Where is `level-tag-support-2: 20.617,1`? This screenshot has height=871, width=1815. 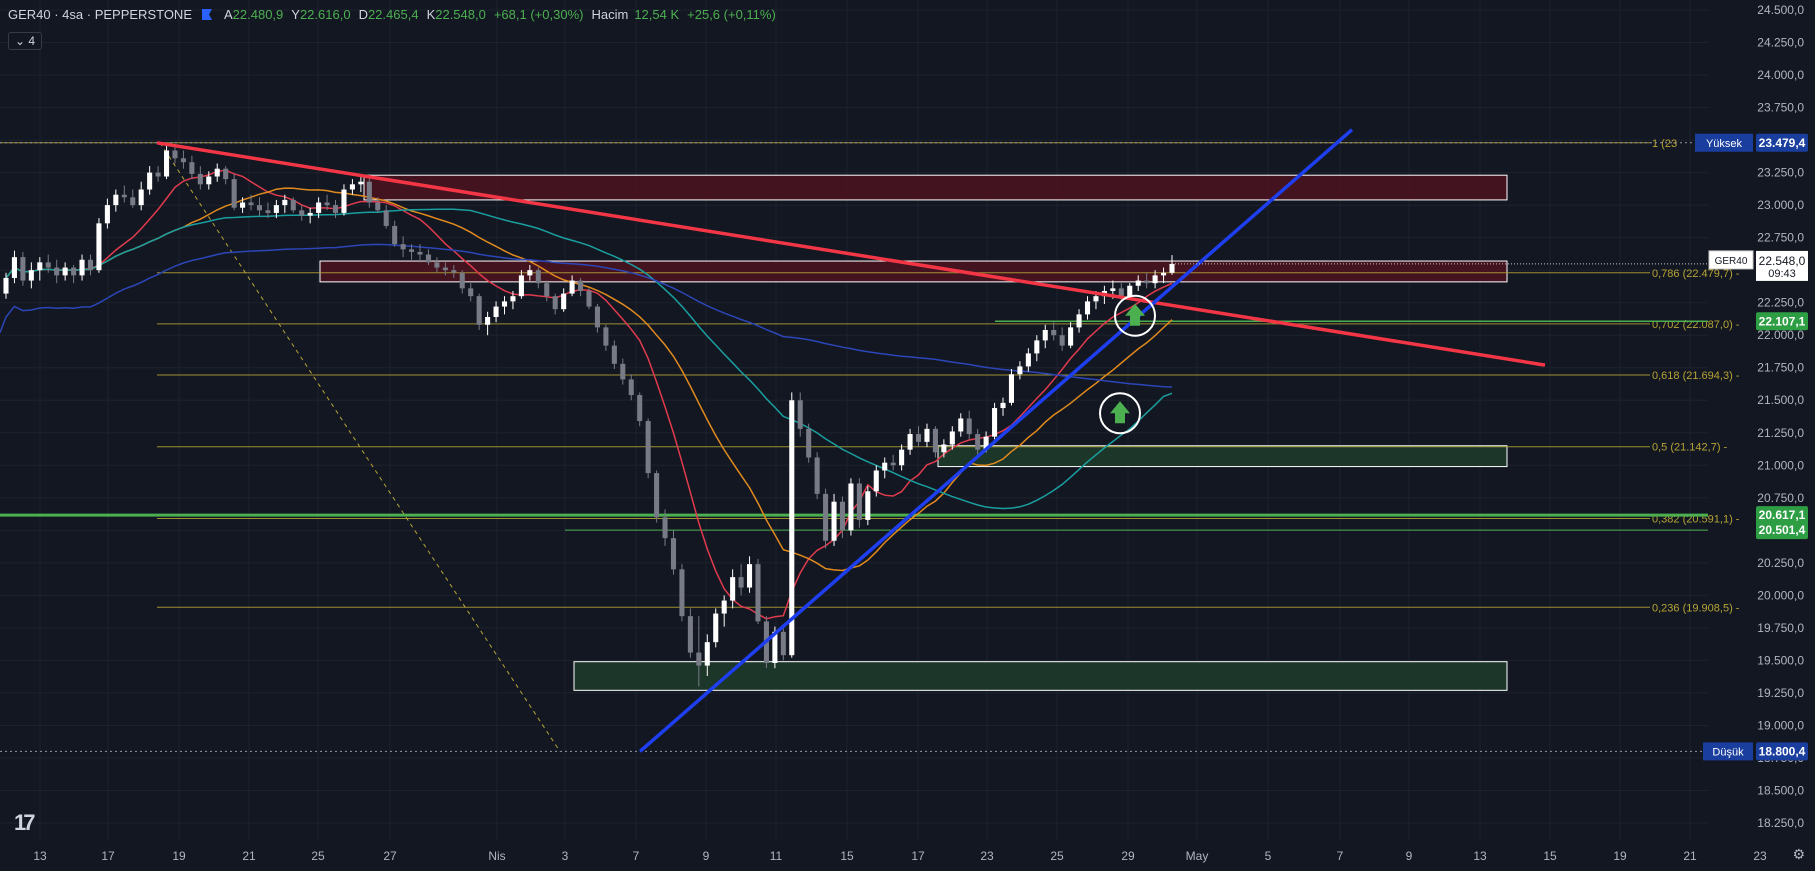 level-tag-support-2: 20.617,1 is located at coordinates (1782, 515).